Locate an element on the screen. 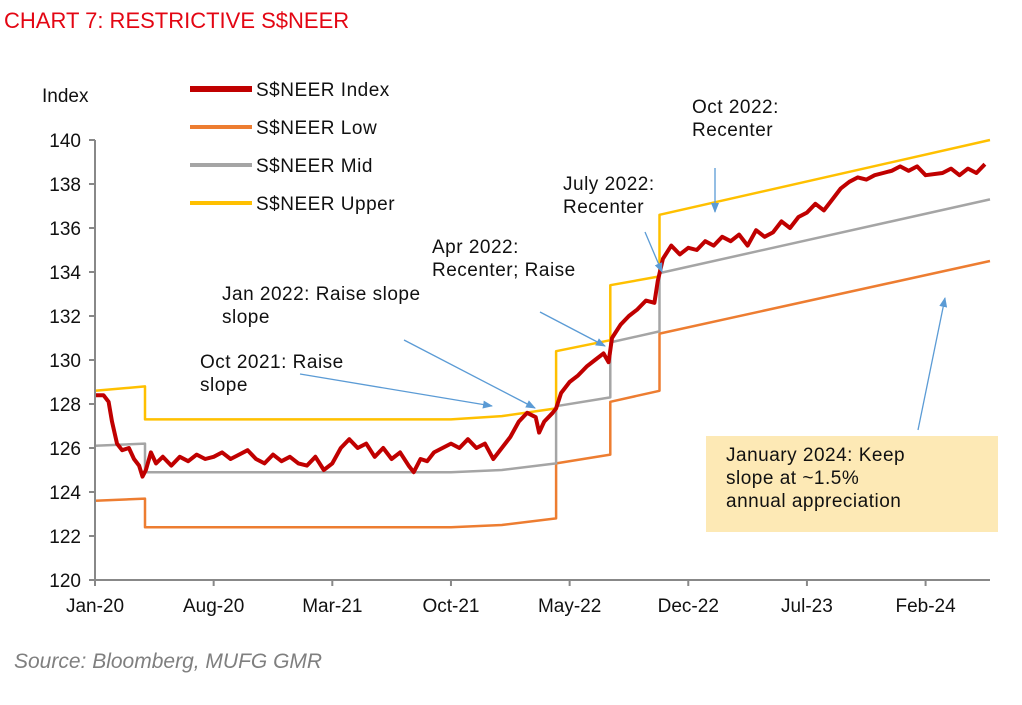 The width and height of the screenshot is (1022, 705). legend-label-low: S$NEER Low is located at coordinates (317, 128).